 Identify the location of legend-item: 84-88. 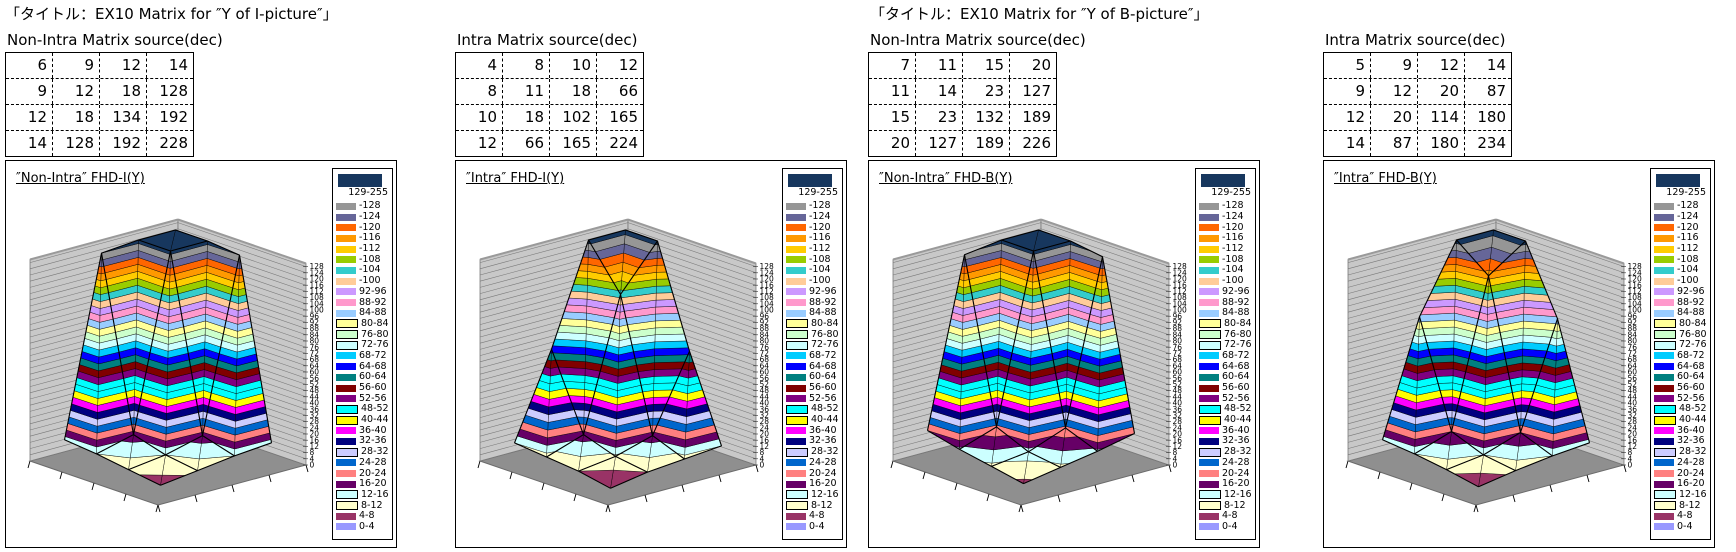
(813, 313).